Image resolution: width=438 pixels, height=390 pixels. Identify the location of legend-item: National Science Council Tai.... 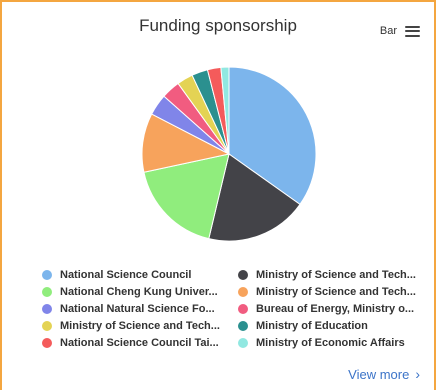
(140, 342).